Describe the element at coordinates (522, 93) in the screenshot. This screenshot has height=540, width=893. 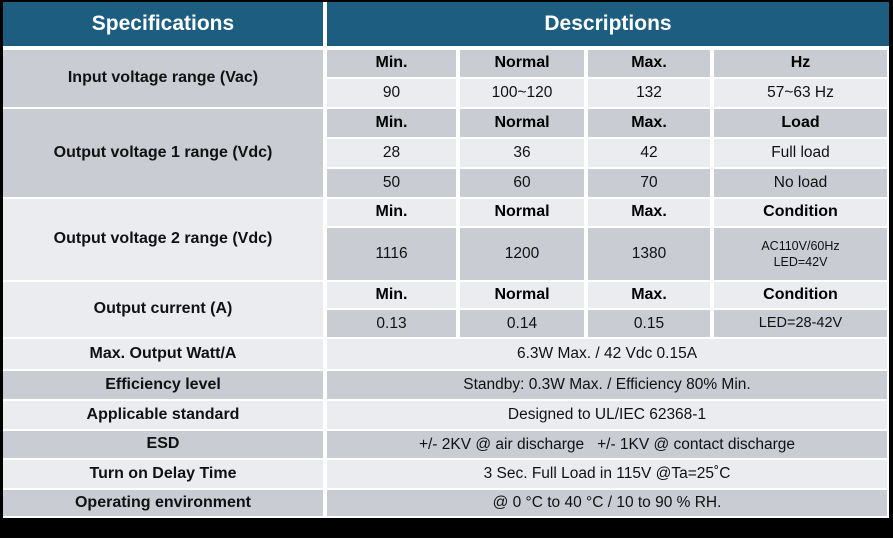
I see `value-cell: 100~120` at that location.